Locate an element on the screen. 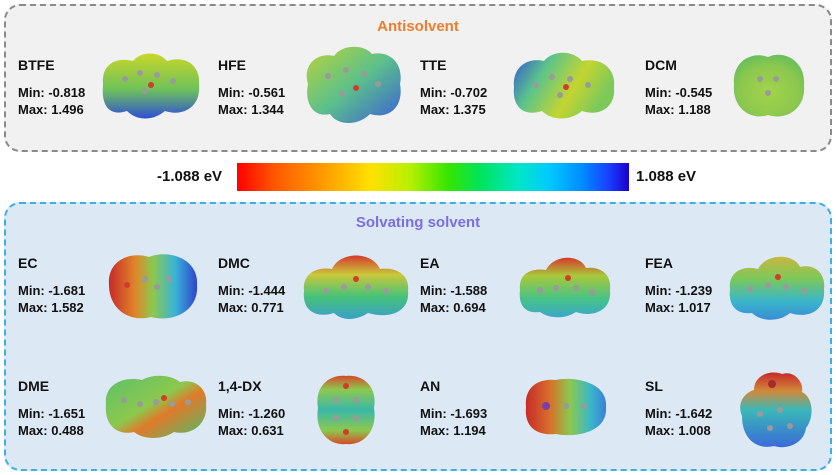 Image resolution: width=836 pixels, height=475 pixels. max-value: Max: 1.375 is located at coordinates (453, 109).